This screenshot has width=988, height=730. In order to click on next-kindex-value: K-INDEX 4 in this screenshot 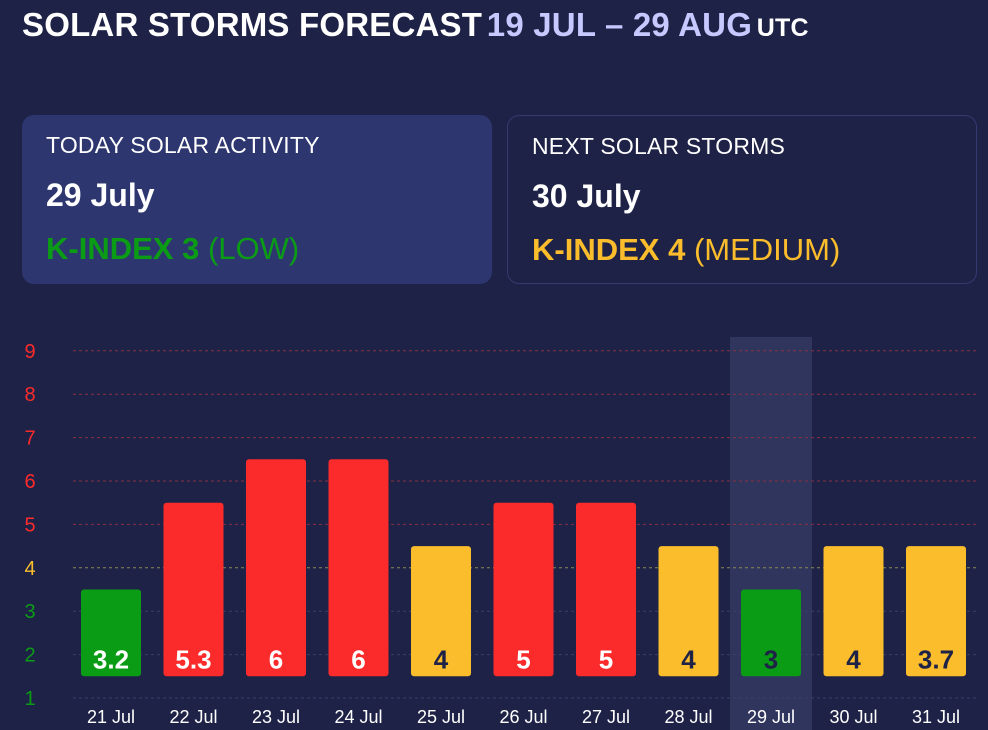, I will do `click(609, 249)`.